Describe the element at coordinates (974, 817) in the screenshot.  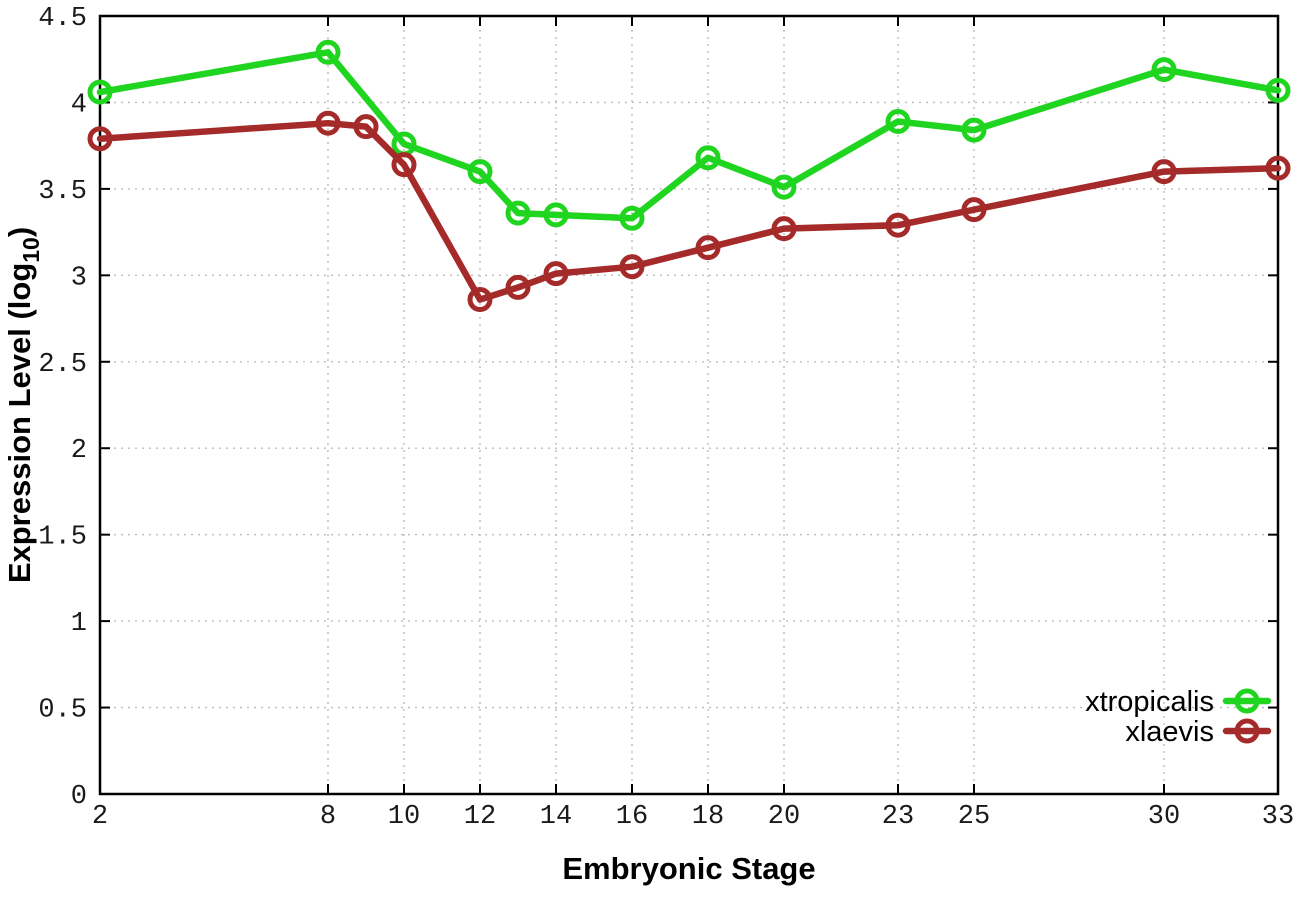
I see `x-tick-label: 25` at that location.